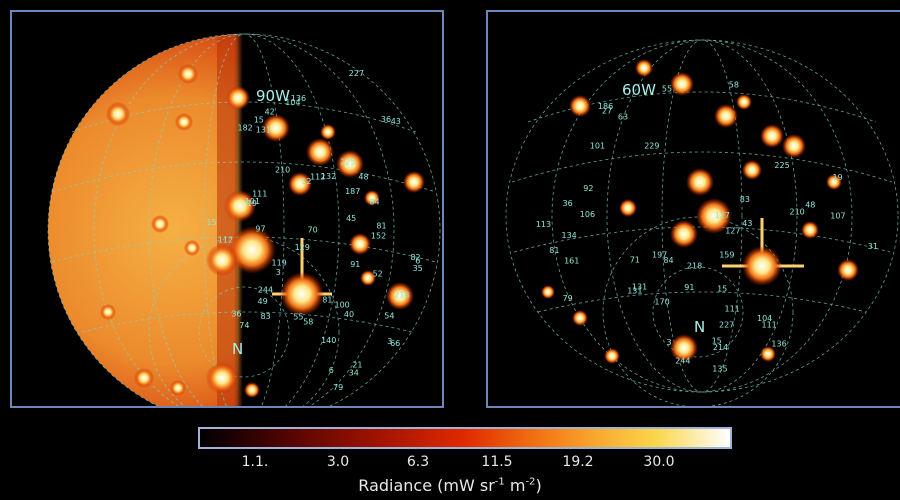 The height and width of the screenshot is (500, 900). What do you see at coordinates (273, 96) in the screenshot?
I see `longitude-label: 90W` at bounding box center [273, 96].